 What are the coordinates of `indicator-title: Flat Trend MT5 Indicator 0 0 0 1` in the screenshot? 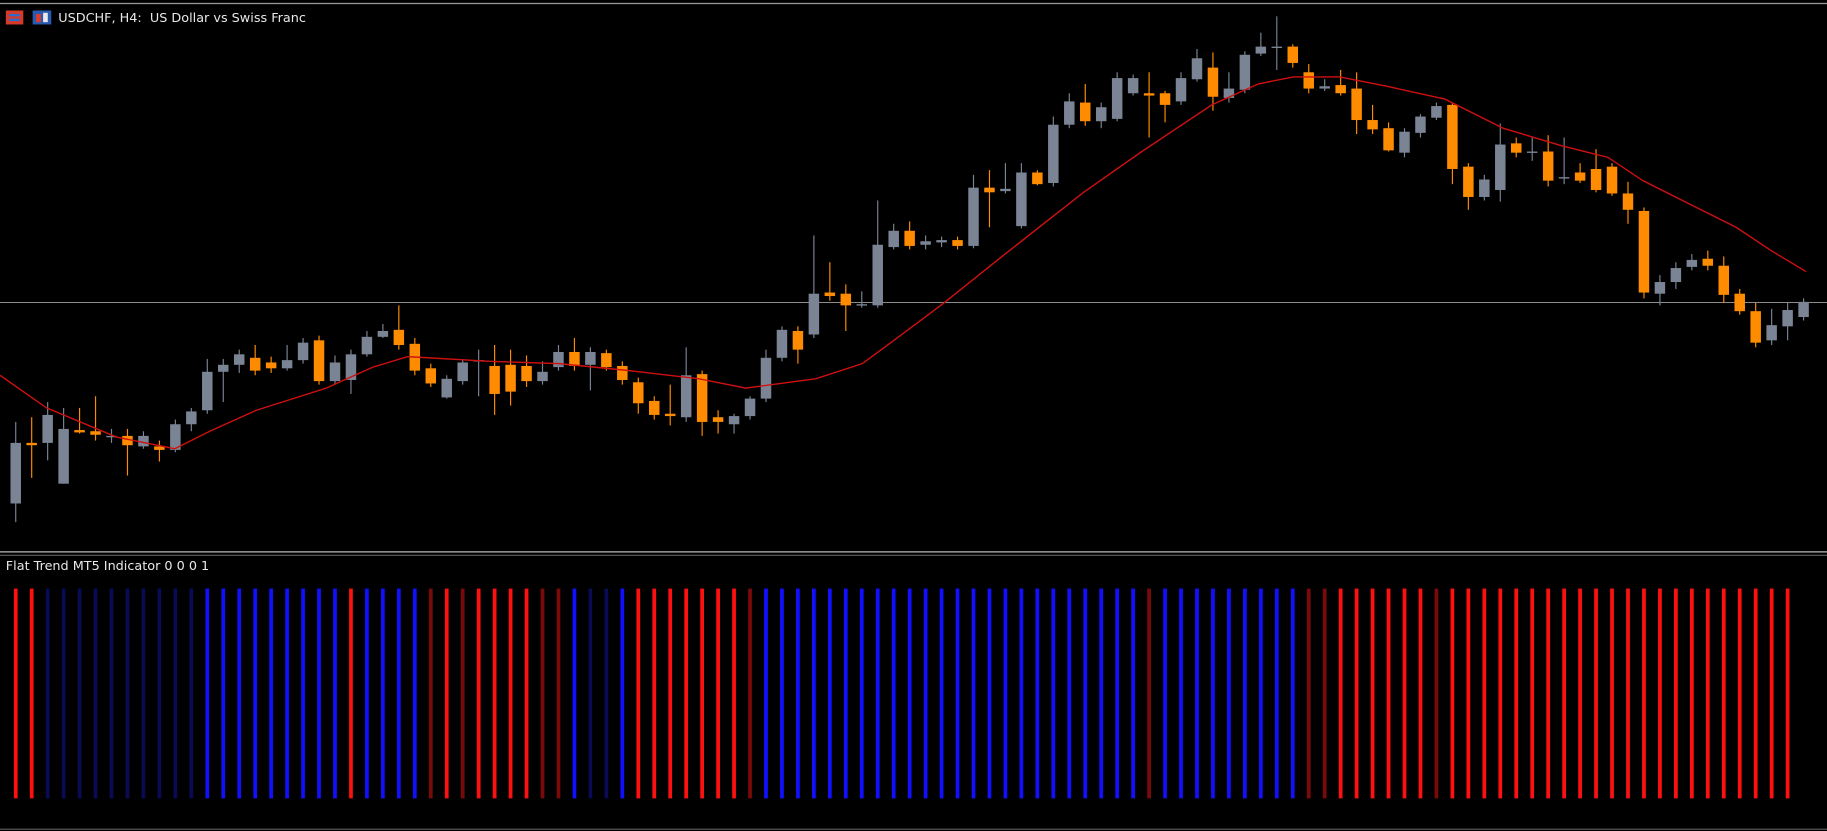 It's located at (107, 566).